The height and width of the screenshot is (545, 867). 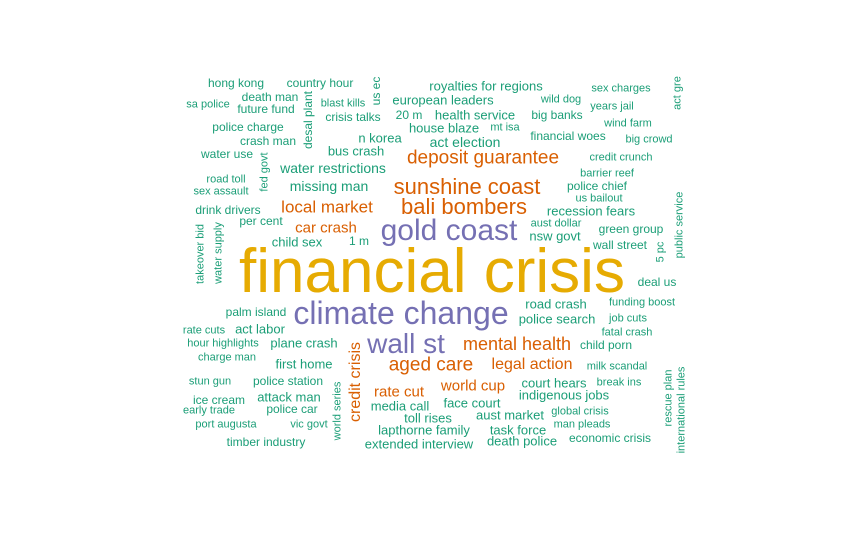 What do you see at coordinates (221, 191) in the screenshot?
I see `word-sex-assault: sex assault` at bounding box center [221, 191].